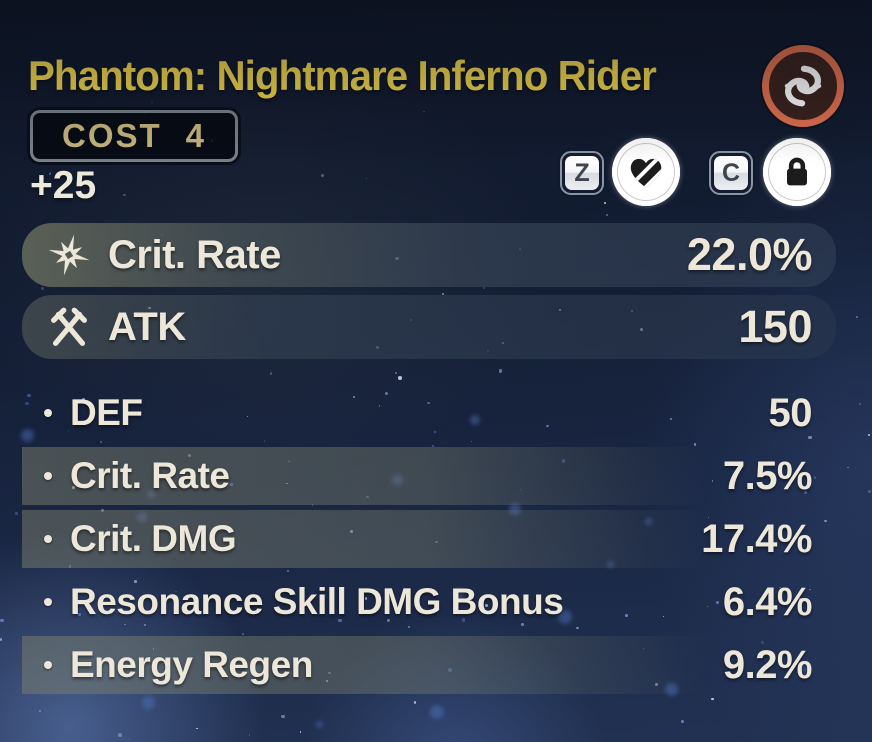 The width and height of the screenshot is (872, 742). Describe the element at coordinates (63, 185) in the screenshot. I see `echo-level: +25` at that location.